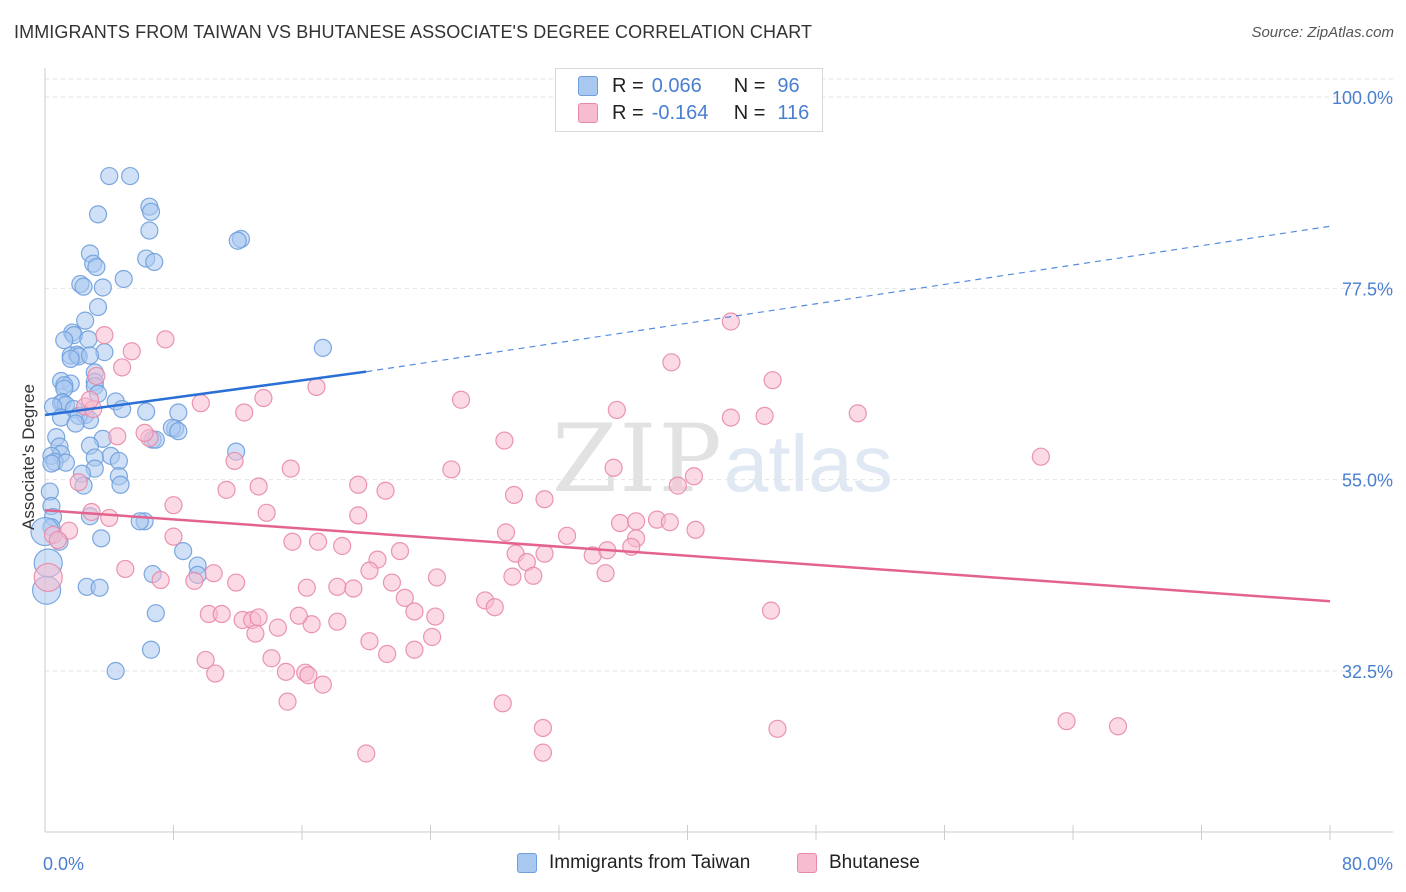 This screenshot has height=892, width=1406. What do you see at coordinates (874, 862) in the screenshot?
I see `legend-label-bhutanese: Bhutanese` at bounding box center [874, 862].